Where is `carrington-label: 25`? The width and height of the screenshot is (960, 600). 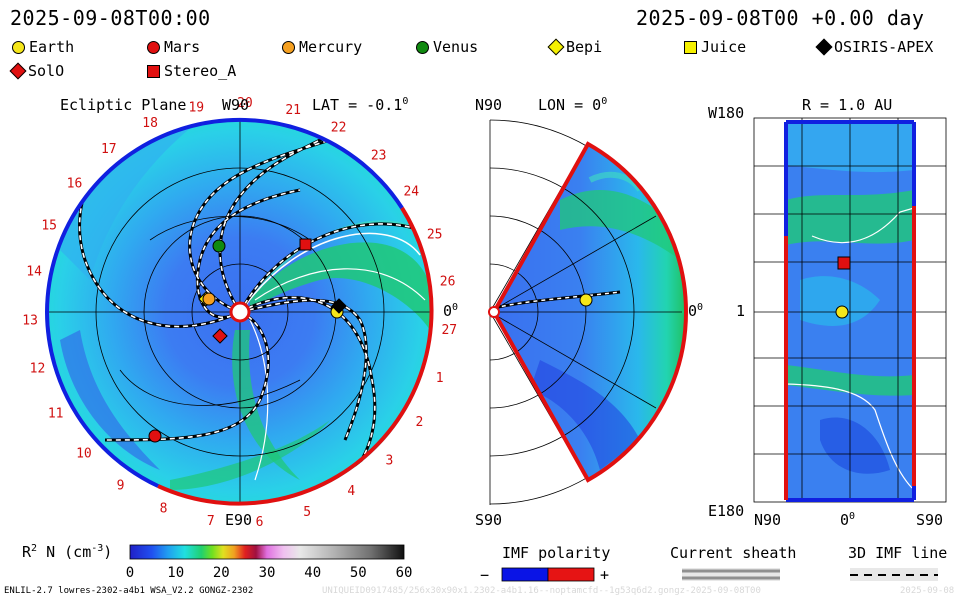 carrington-label: 25 is located at coordinates (435, 234).